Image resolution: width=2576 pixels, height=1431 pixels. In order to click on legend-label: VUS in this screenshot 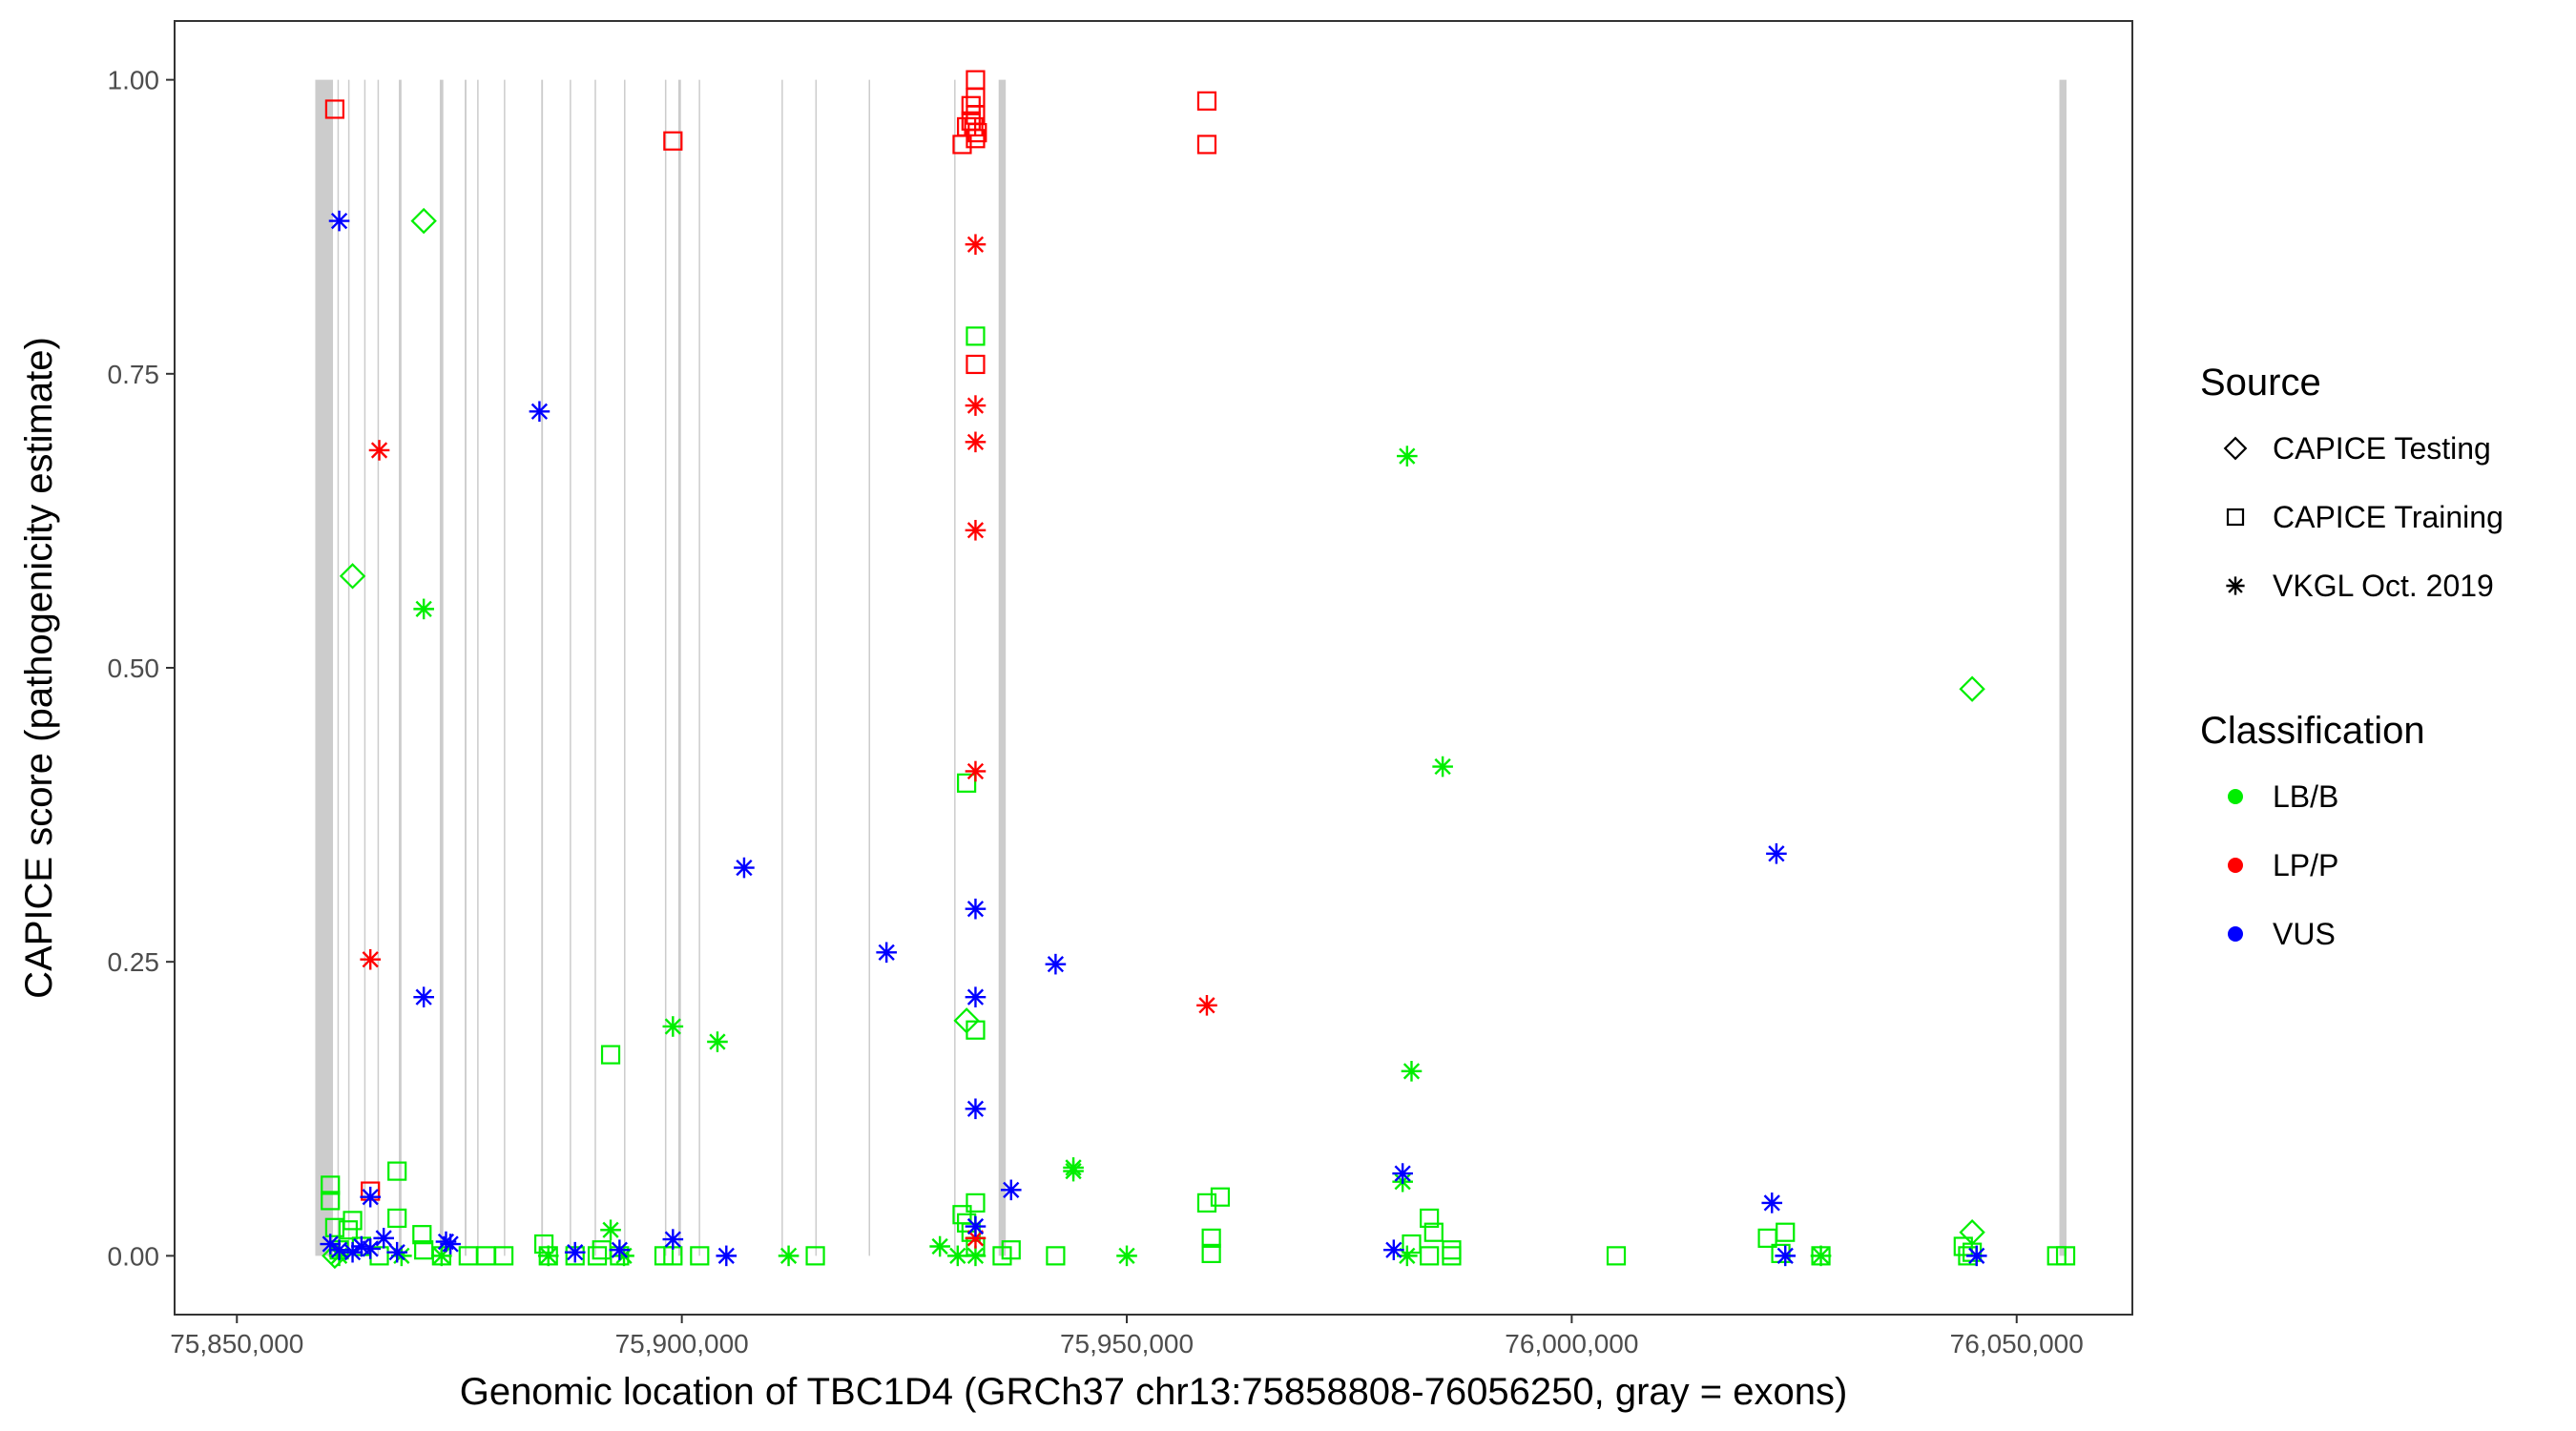, I will do `click(2304, 934)`.